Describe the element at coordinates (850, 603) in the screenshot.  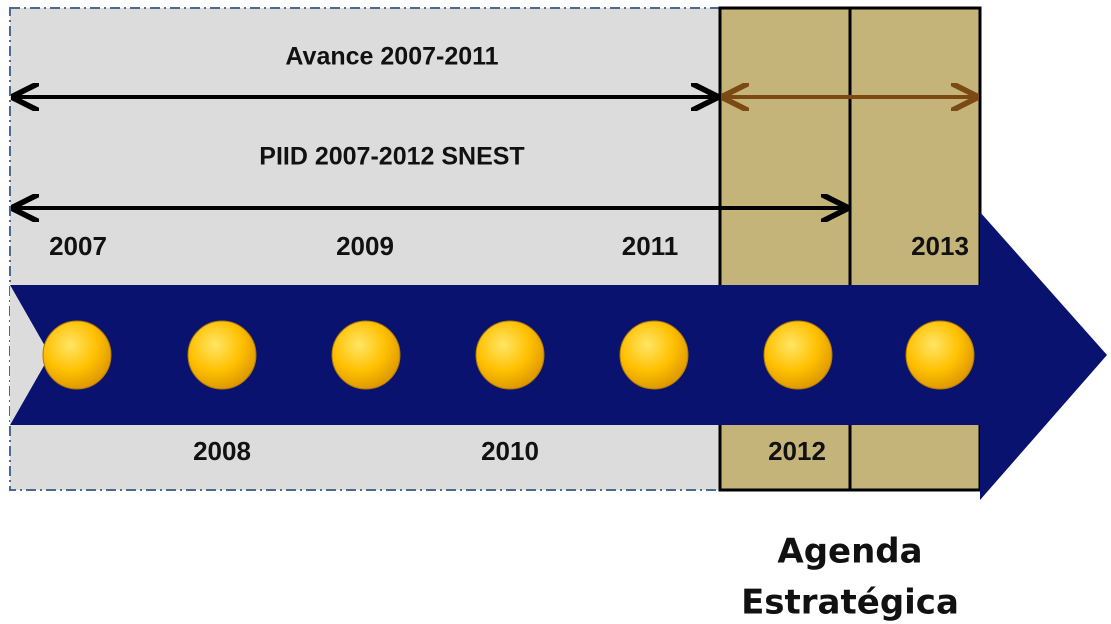
I see `agenda-label: Estratégica` at that location.